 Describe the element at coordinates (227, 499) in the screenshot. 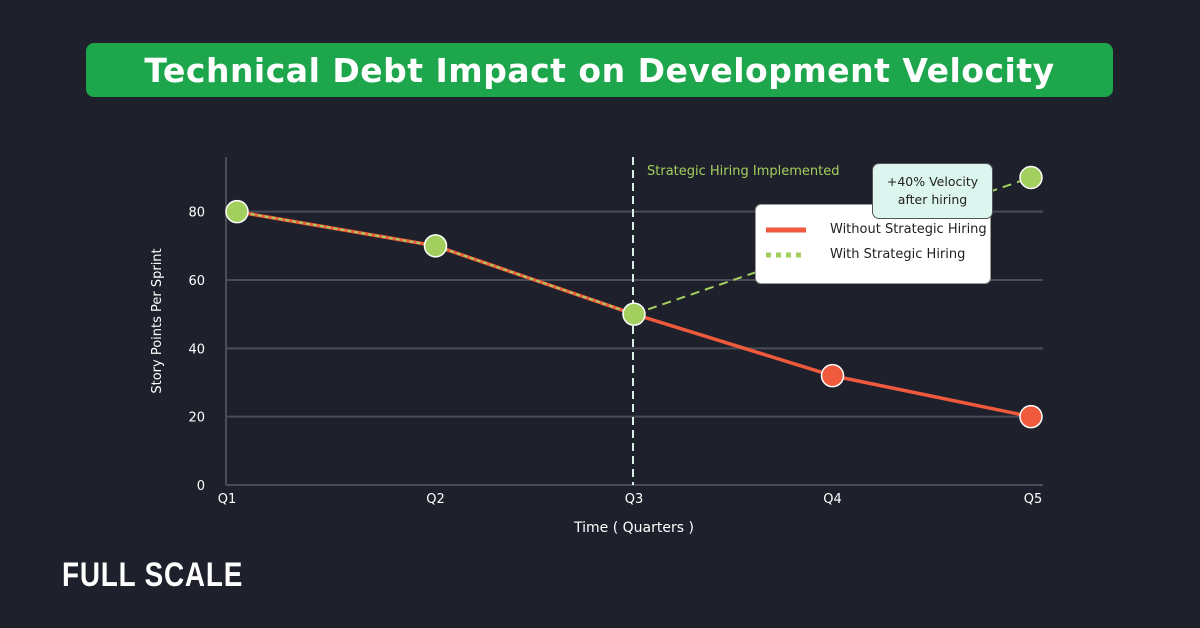

I see `x-tick-label: Q1` at that location.